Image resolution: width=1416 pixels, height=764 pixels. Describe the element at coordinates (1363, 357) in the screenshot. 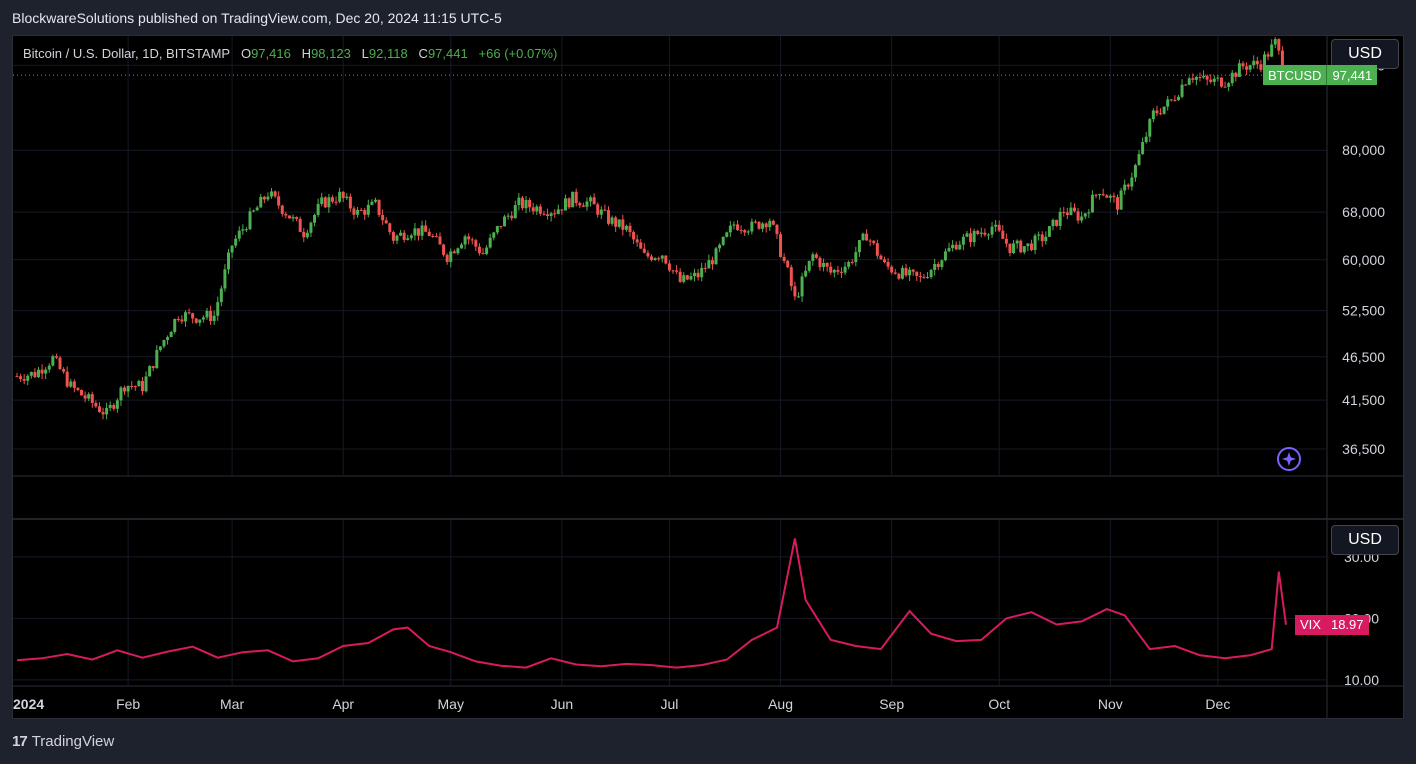

I see `price-axis-label: 46,500` at that location.